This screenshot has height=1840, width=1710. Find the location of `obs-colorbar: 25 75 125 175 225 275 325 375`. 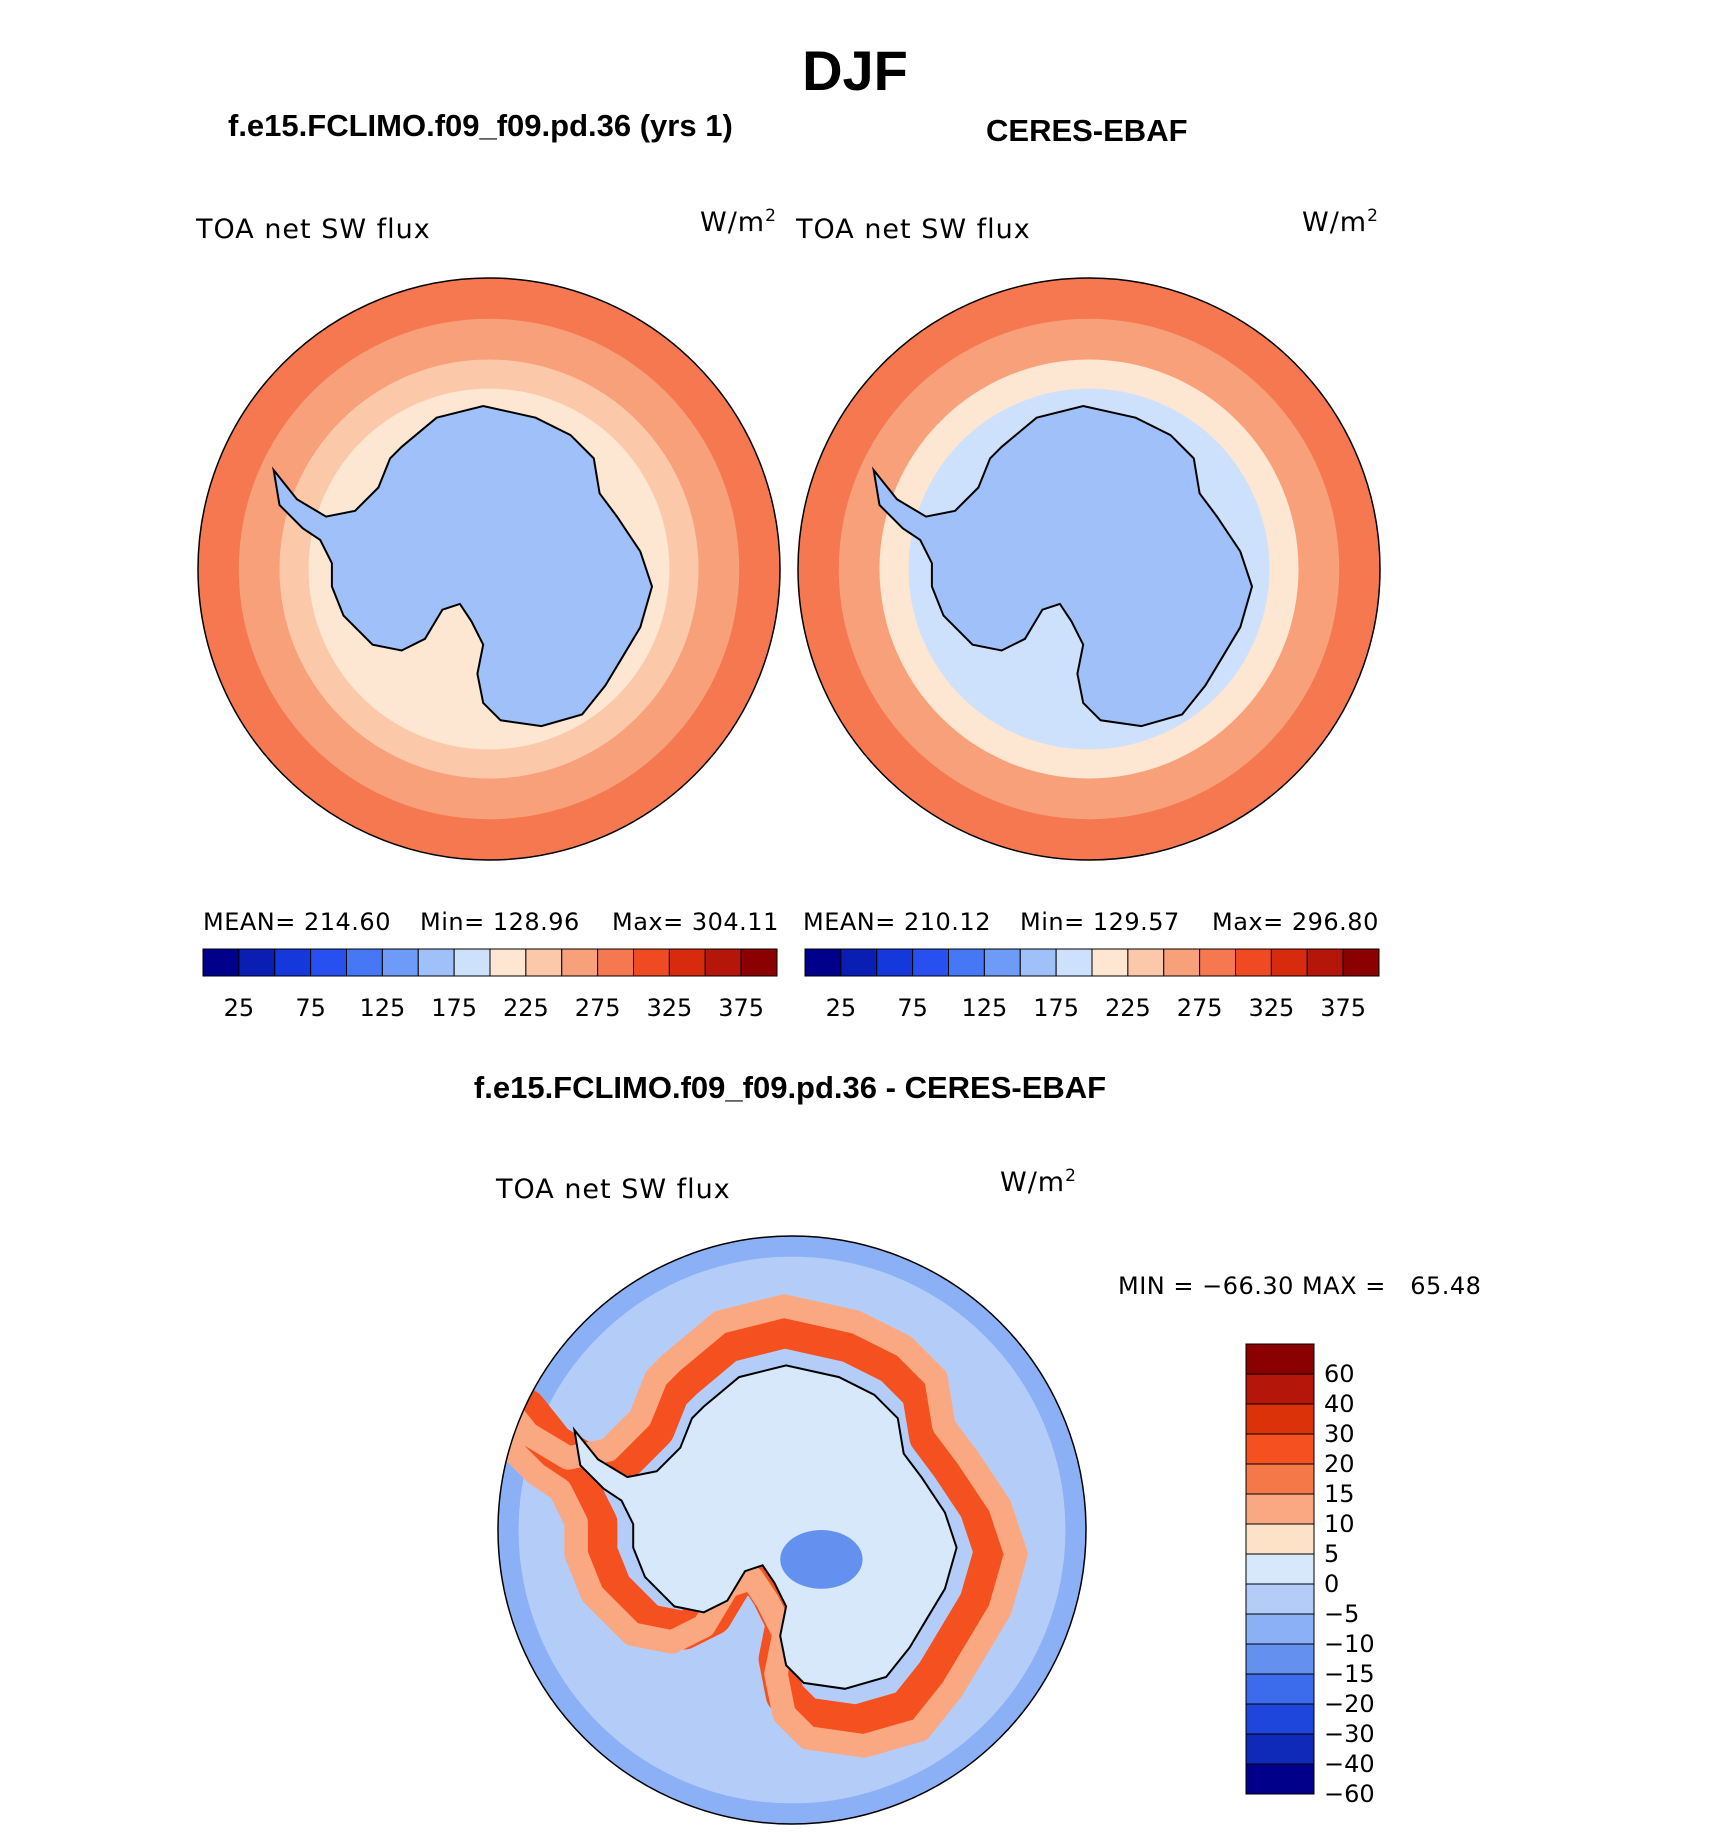

obs-colorbar: 25 75 125 175 225 275 325 375 is located at coordinates (1092, 985).